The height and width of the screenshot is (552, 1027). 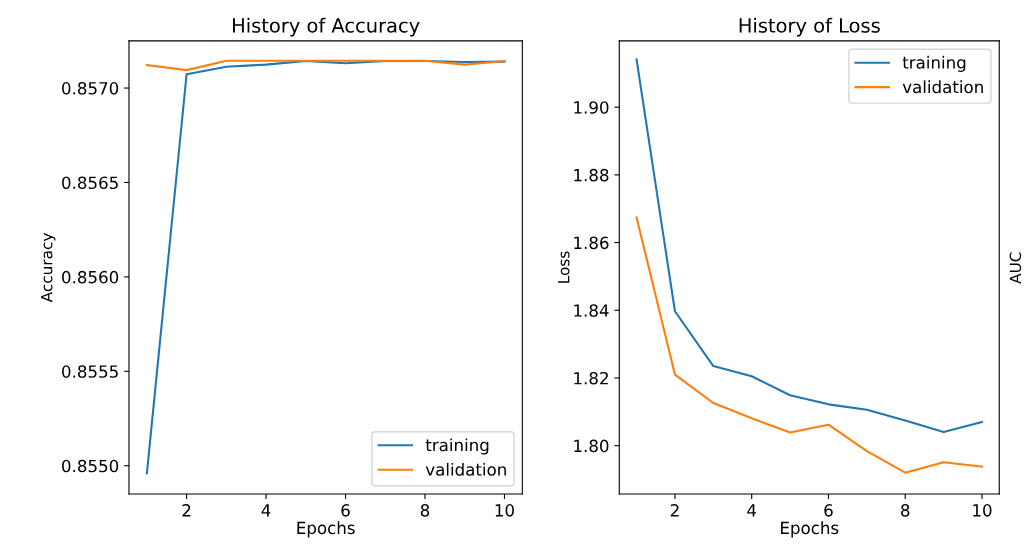 I want to click on chart-title: History of Loss, so click(x=809, y=27).